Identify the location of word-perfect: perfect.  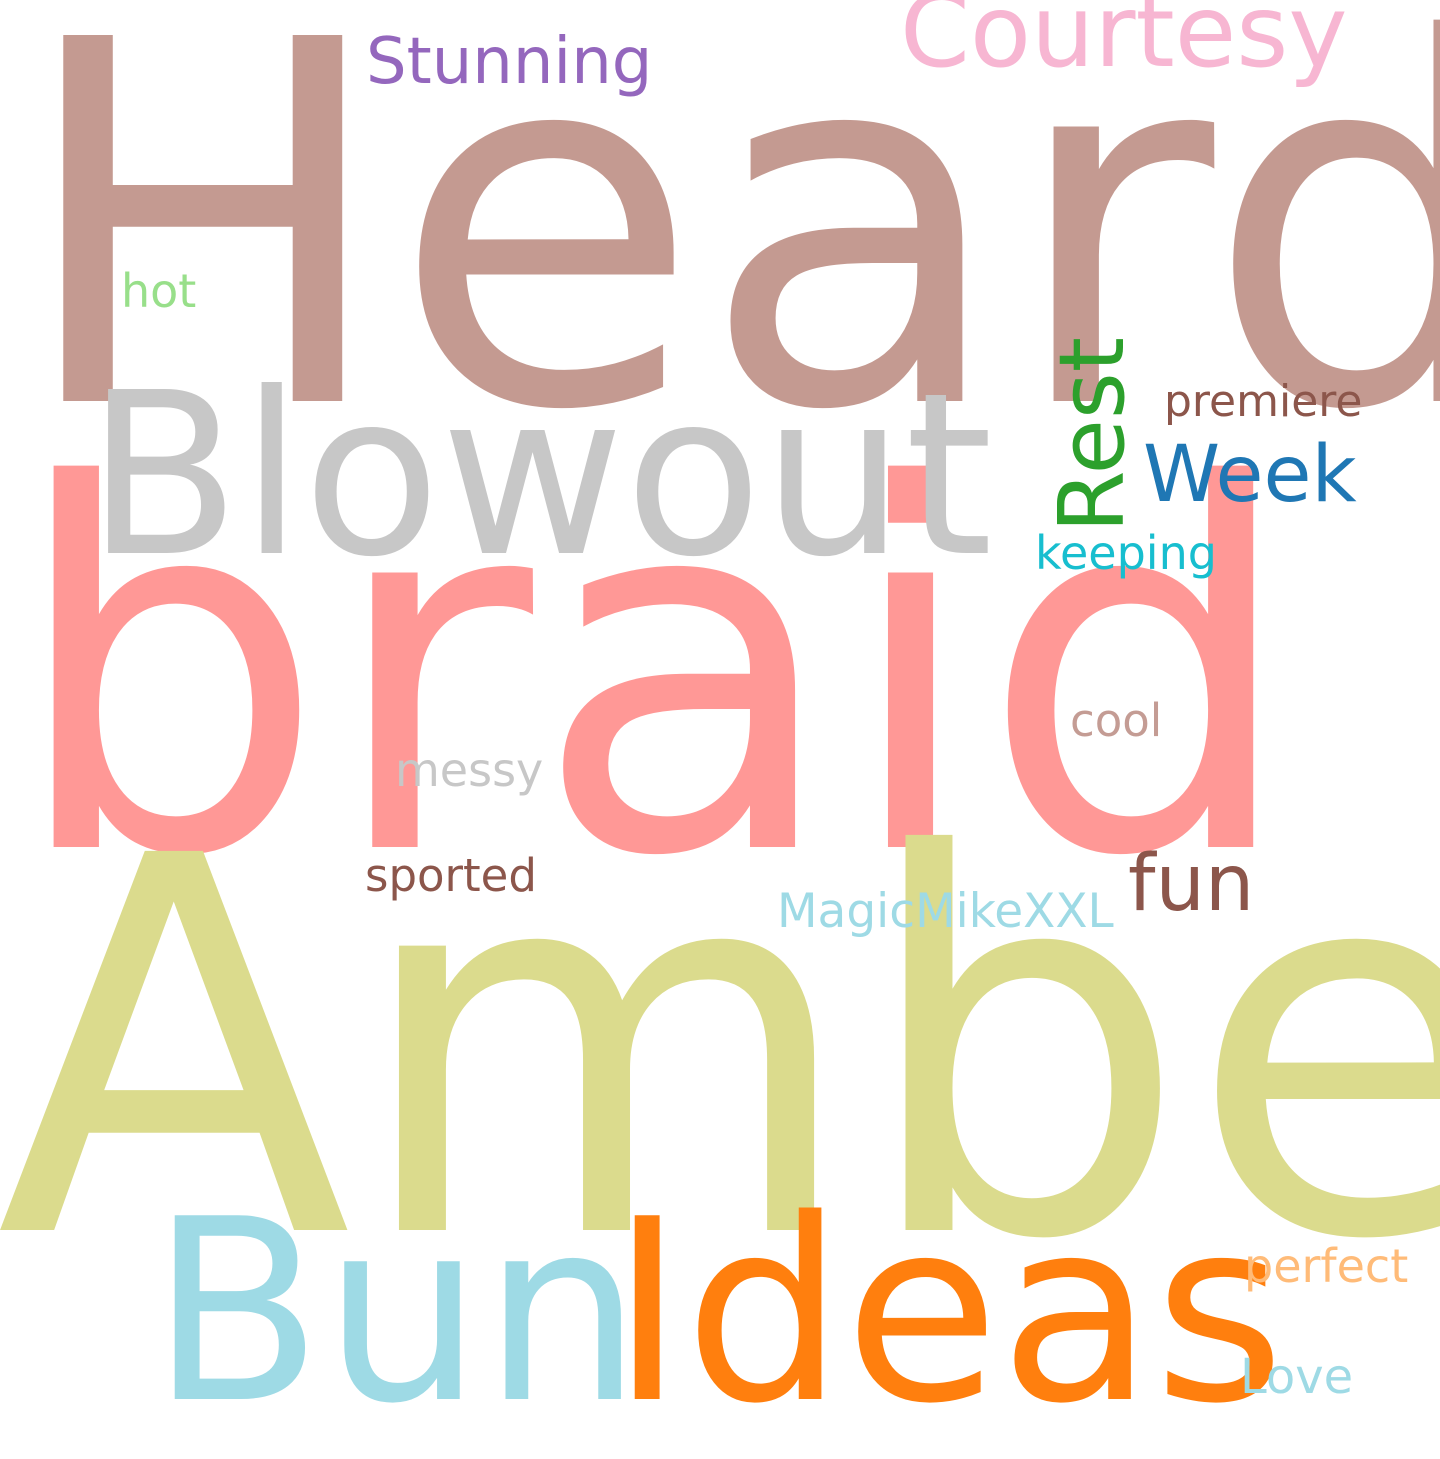
(1326, 1266).